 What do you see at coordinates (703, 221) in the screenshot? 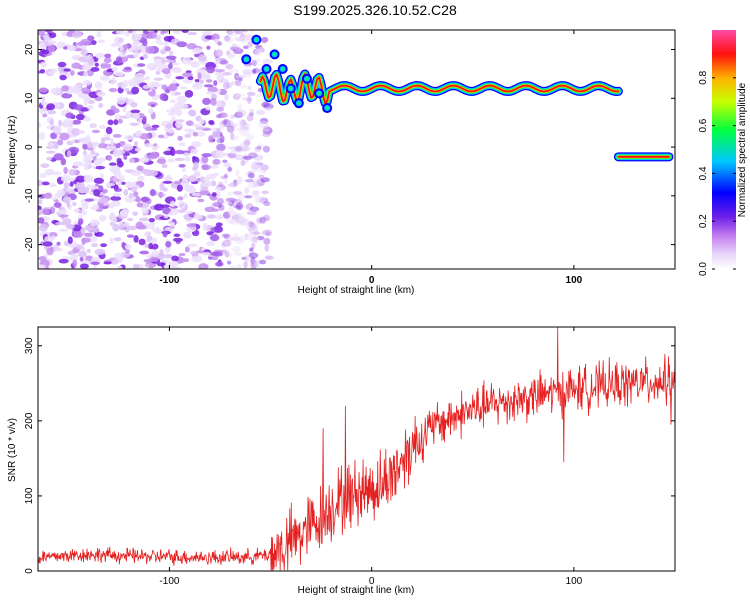
I see `colorbar-tick-label: 0.2` at bounding box center [703, 221].